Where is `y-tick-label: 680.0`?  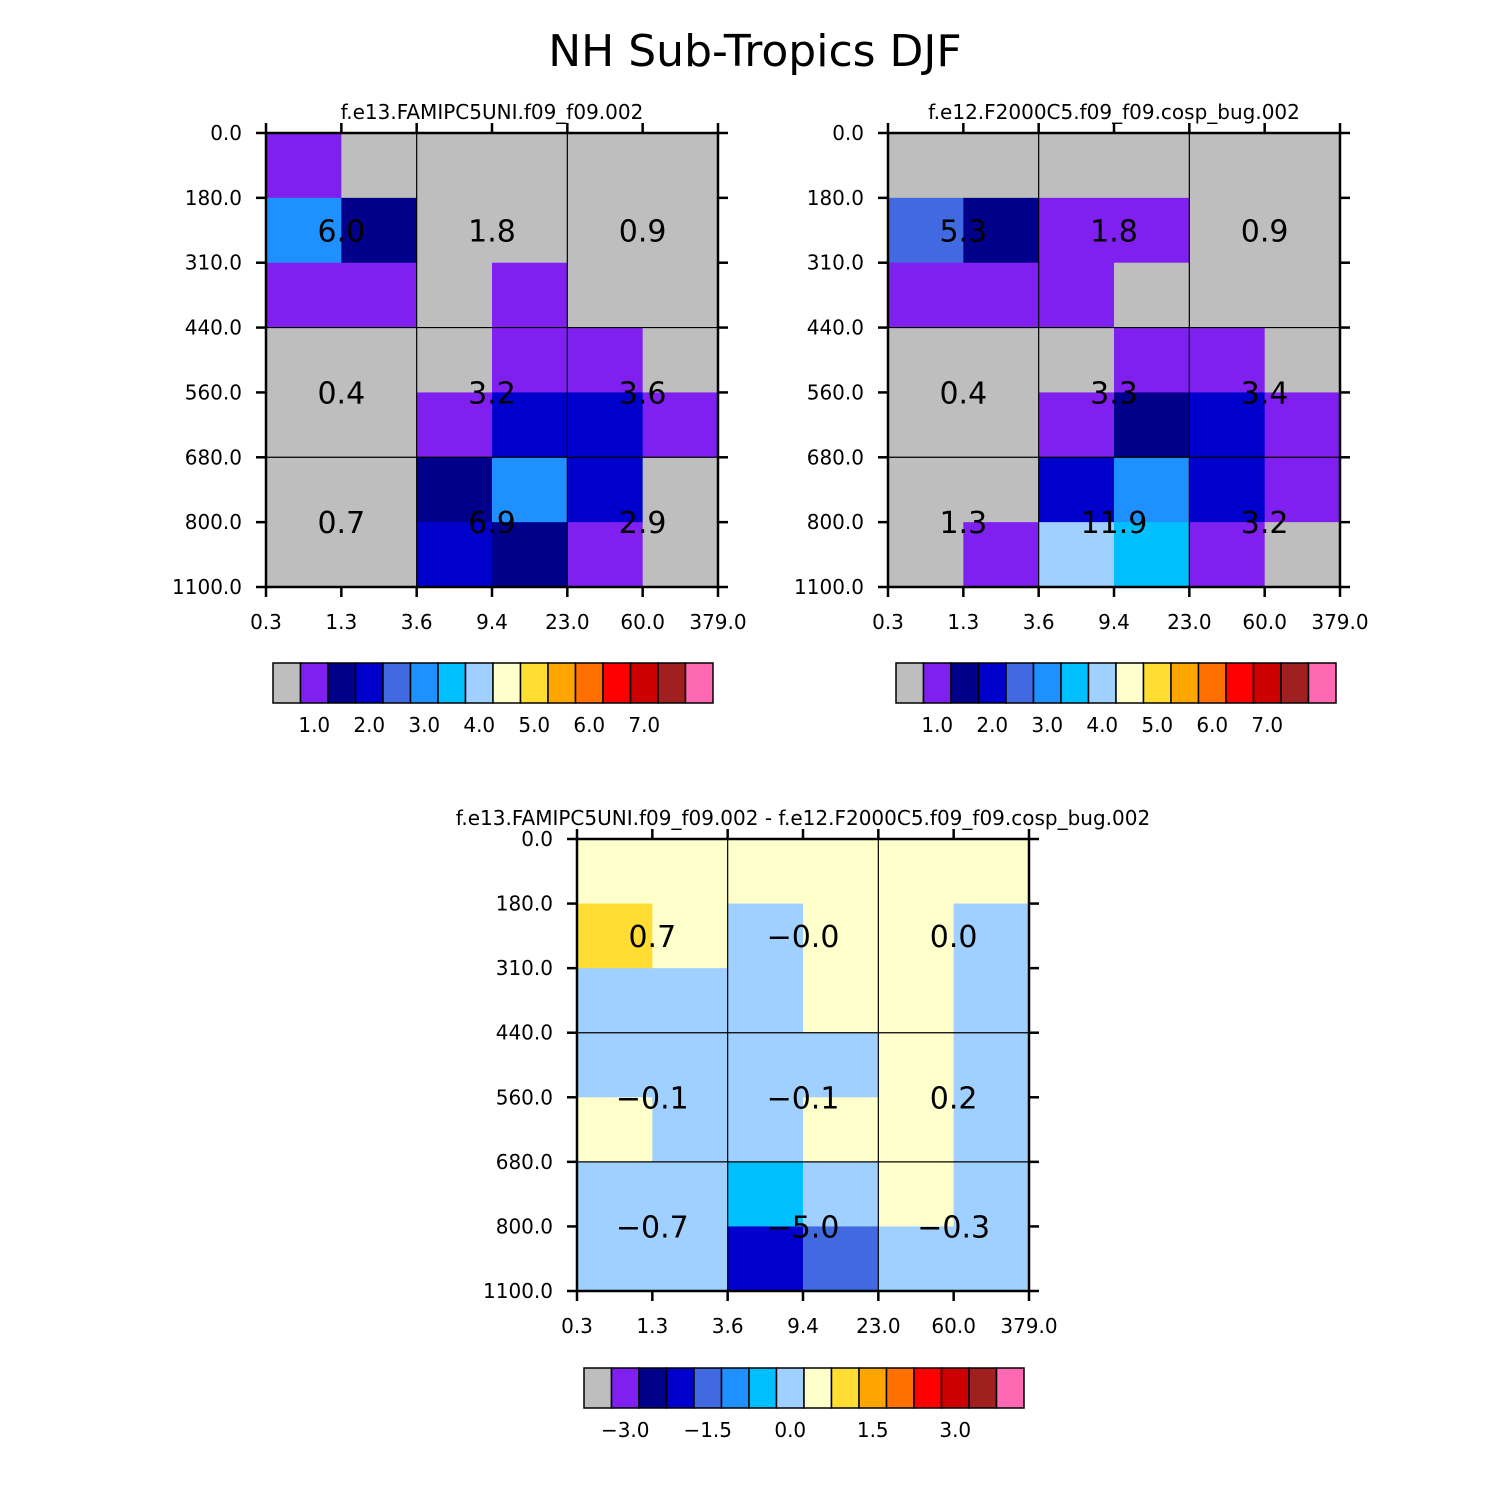 y-tick-label: 680.0 is located at coordinates (213, 457).